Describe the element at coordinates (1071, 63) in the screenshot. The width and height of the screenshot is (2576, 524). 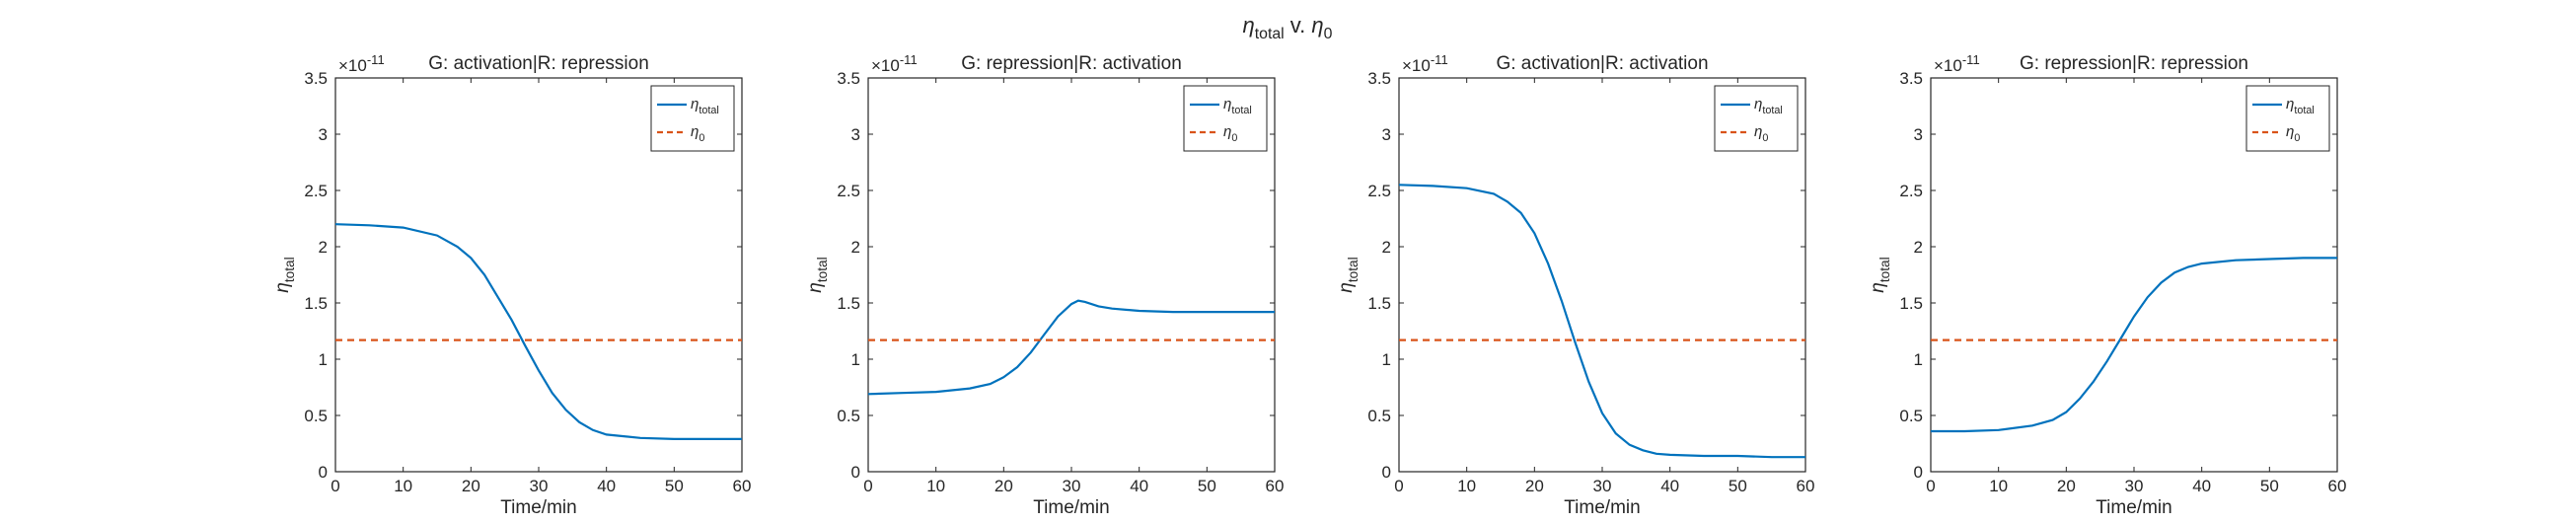
I see `subplot-title: G: repression|R: activation` at that location.